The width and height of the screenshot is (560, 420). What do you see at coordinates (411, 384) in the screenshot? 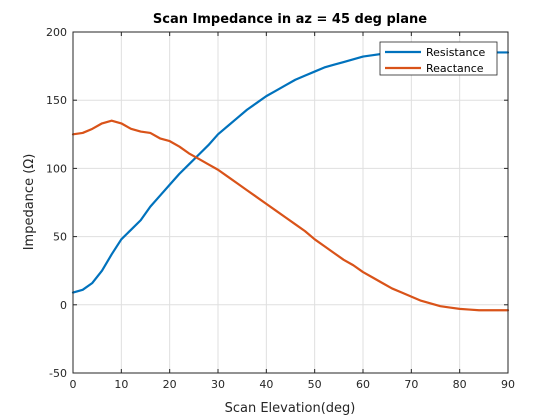
I see `x-tick-label: 70` at bounding box center [411, 384].